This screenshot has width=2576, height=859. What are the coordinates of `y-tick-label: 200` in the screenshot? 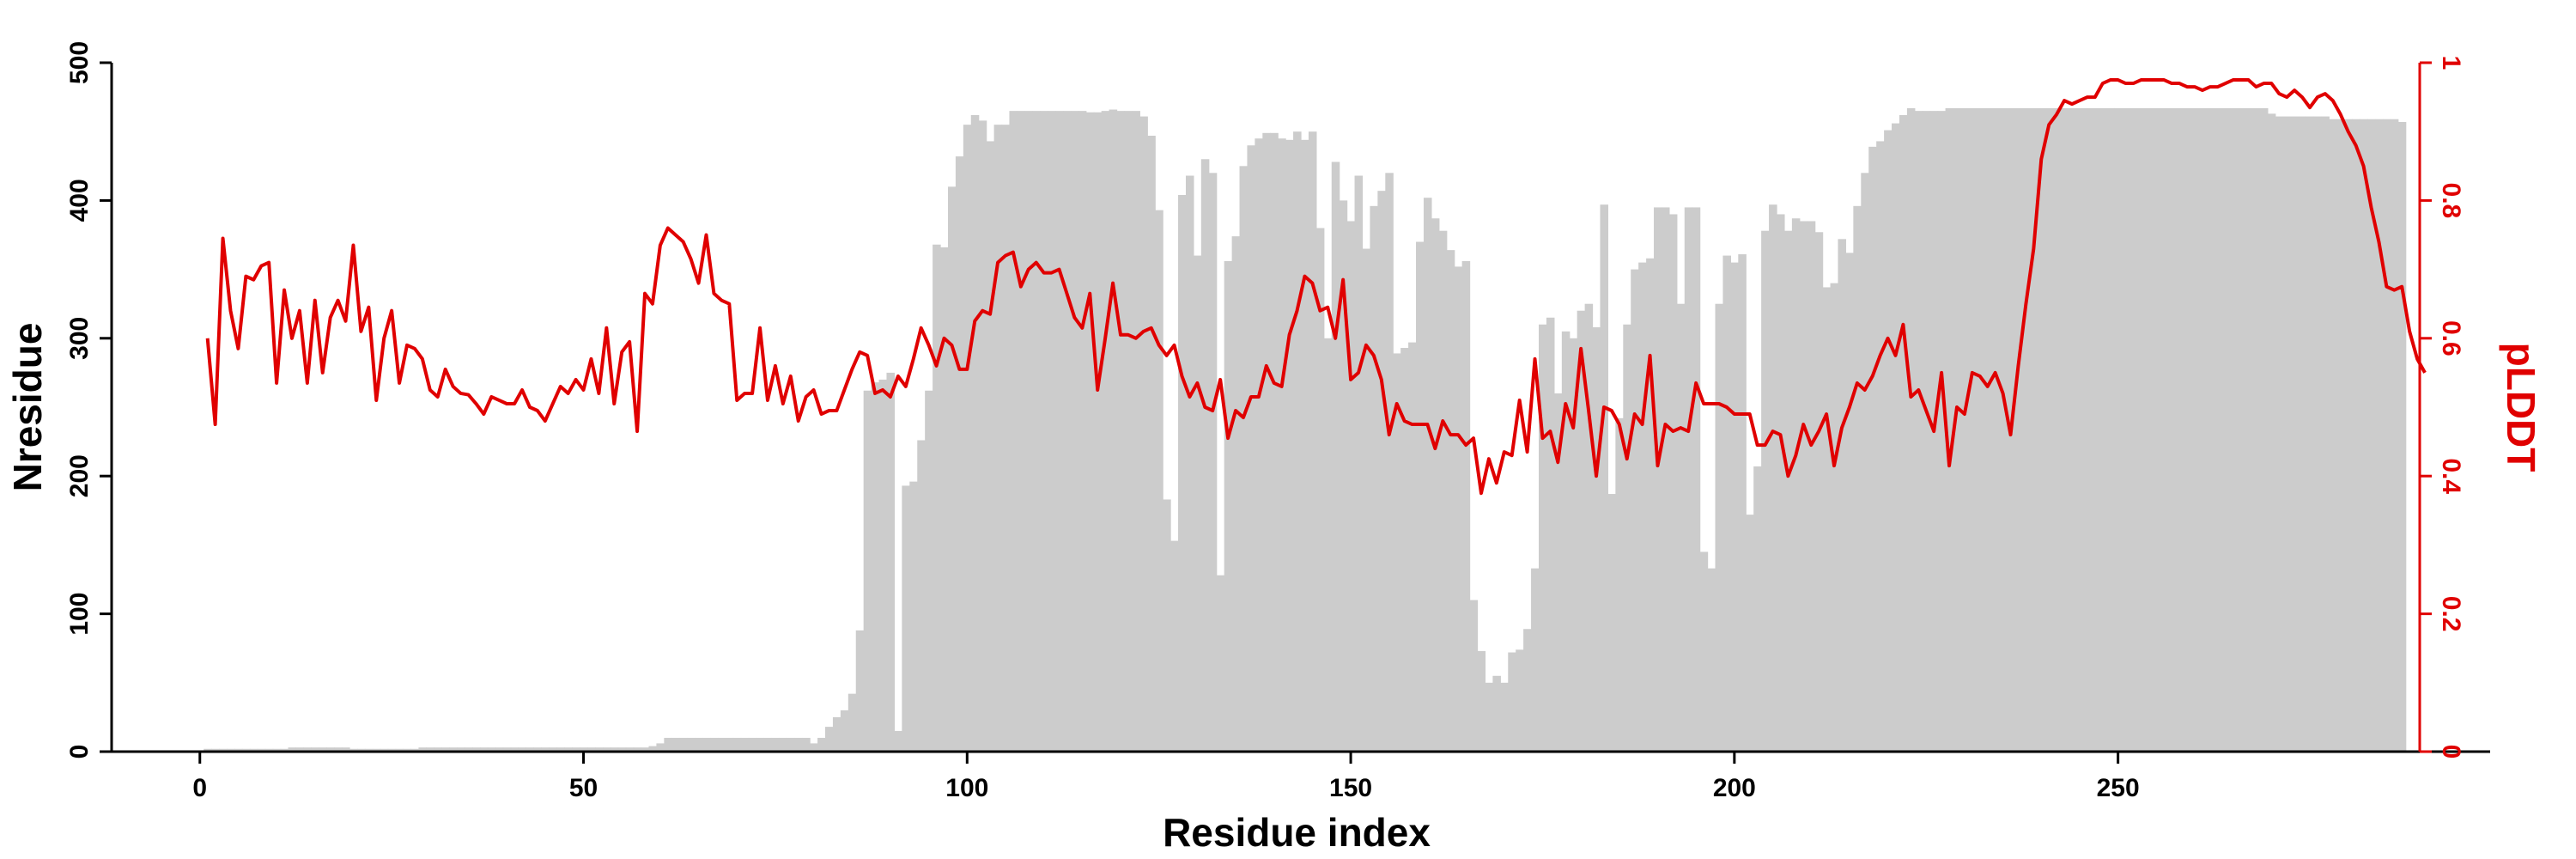 It's located at (79, 475).